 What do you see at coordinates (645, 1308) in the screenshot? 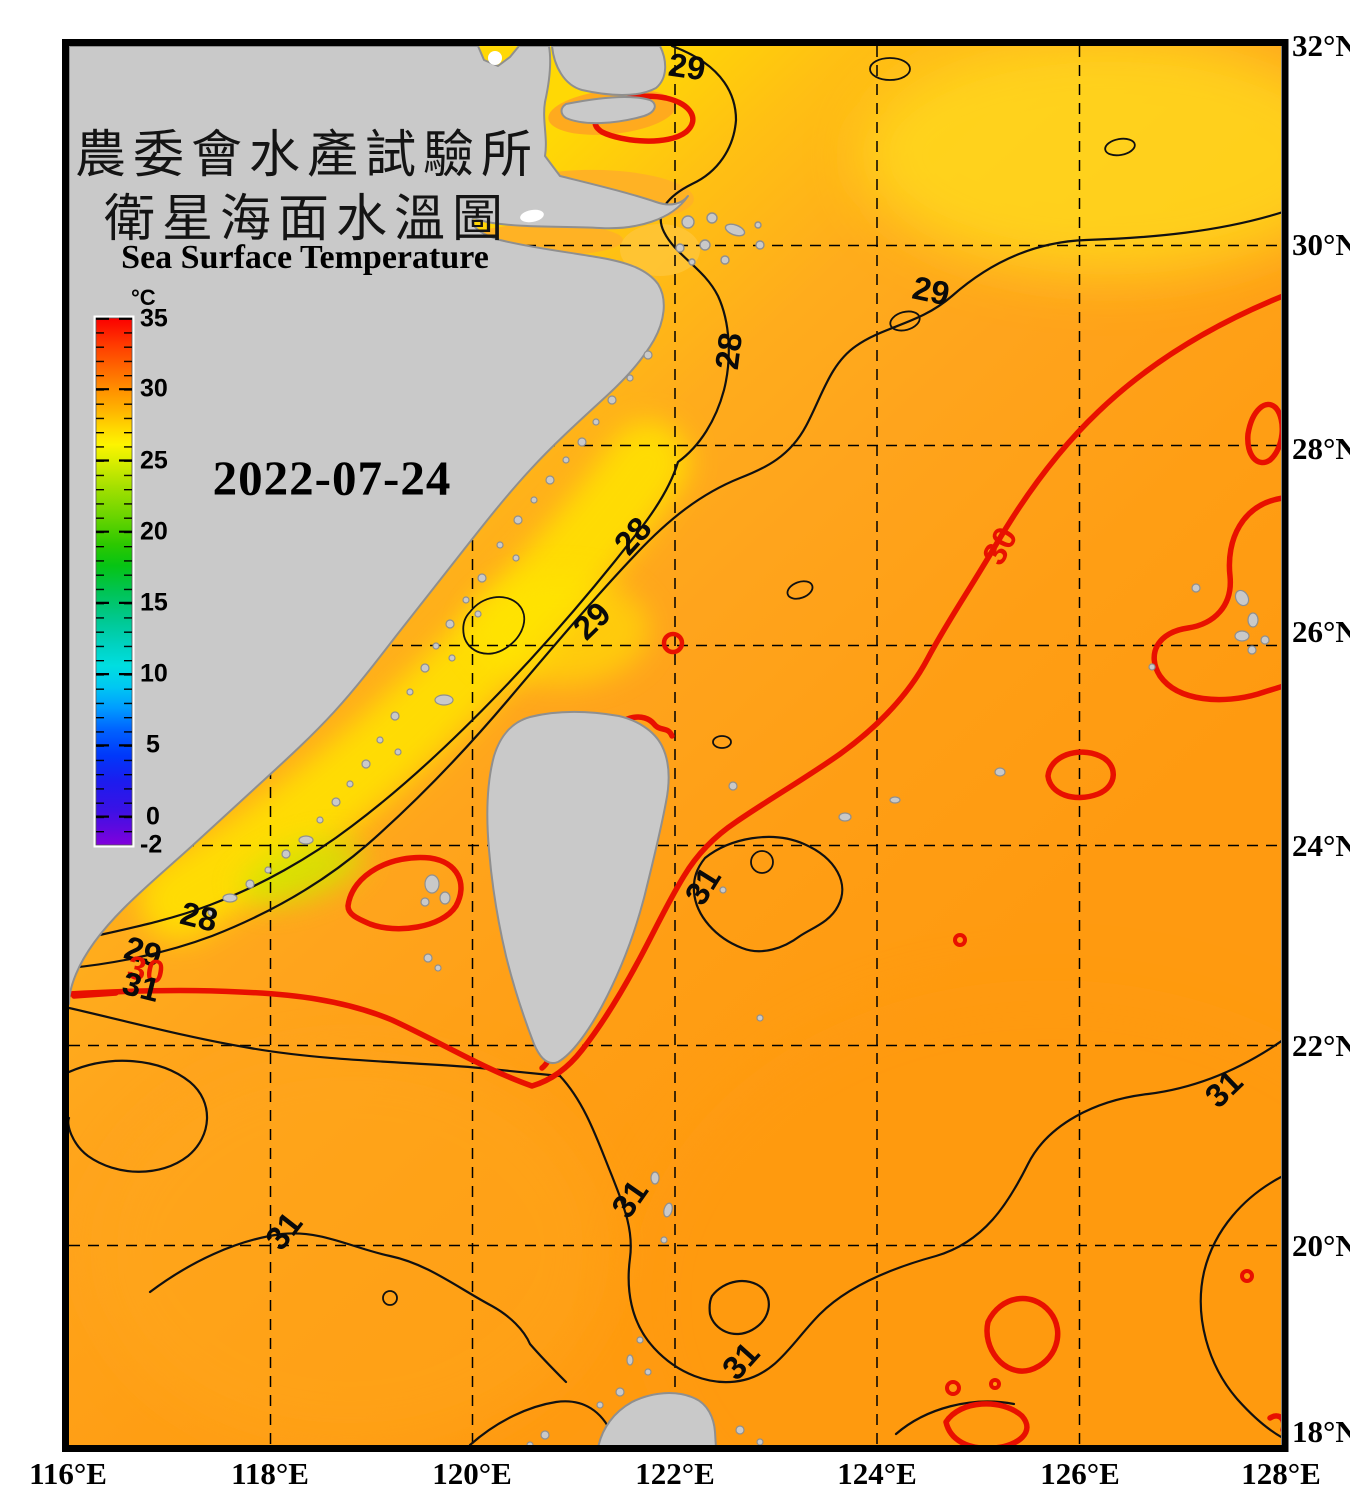
I see `batanes-islands` at bounding box center [645, 1308].